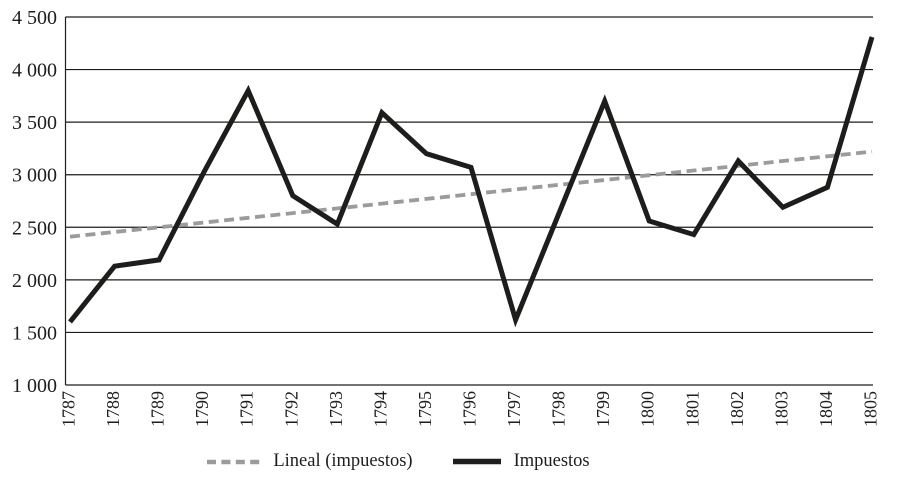  I want to click on x-tick-label: 1804, so click(826, 409).